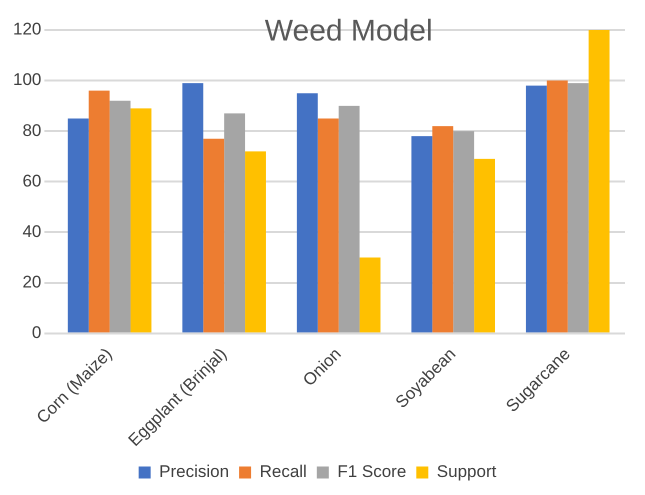  Describe the element at coordinates (27, 29) in the screenshot. I see `y-tick-label: 120` at that location.